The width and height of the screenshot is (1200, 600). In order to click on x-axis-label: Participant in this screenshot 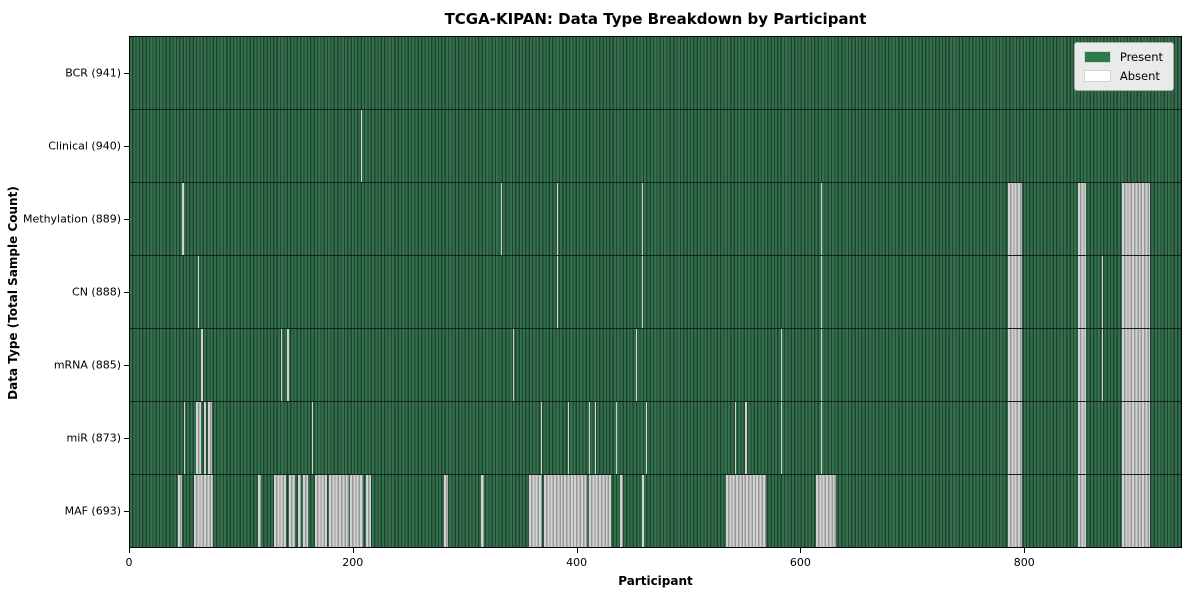, I will do `click(655, 581)`.